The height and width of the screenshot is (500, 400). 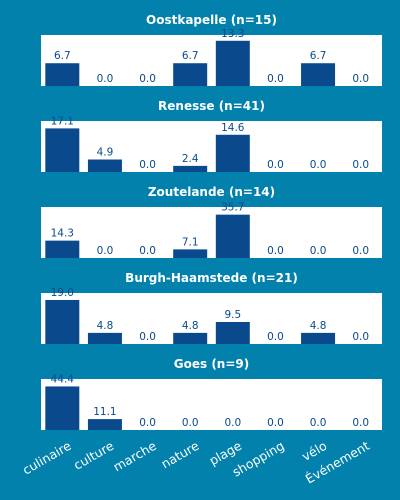 I want to click on panel-title: Oostkapelle (n=15), so click(x=211, y=20).